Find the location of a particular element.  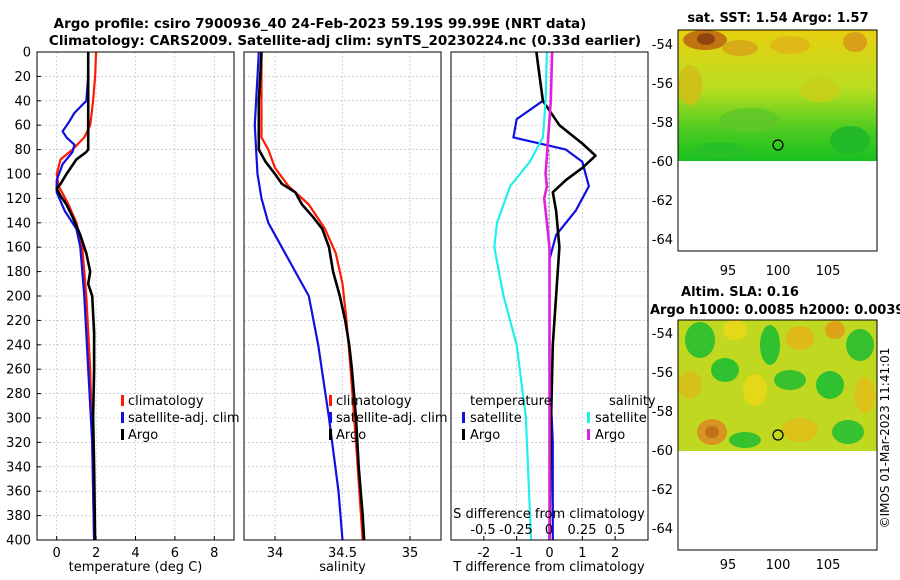

series-temperature-argo is located at coordinates (566, 296).